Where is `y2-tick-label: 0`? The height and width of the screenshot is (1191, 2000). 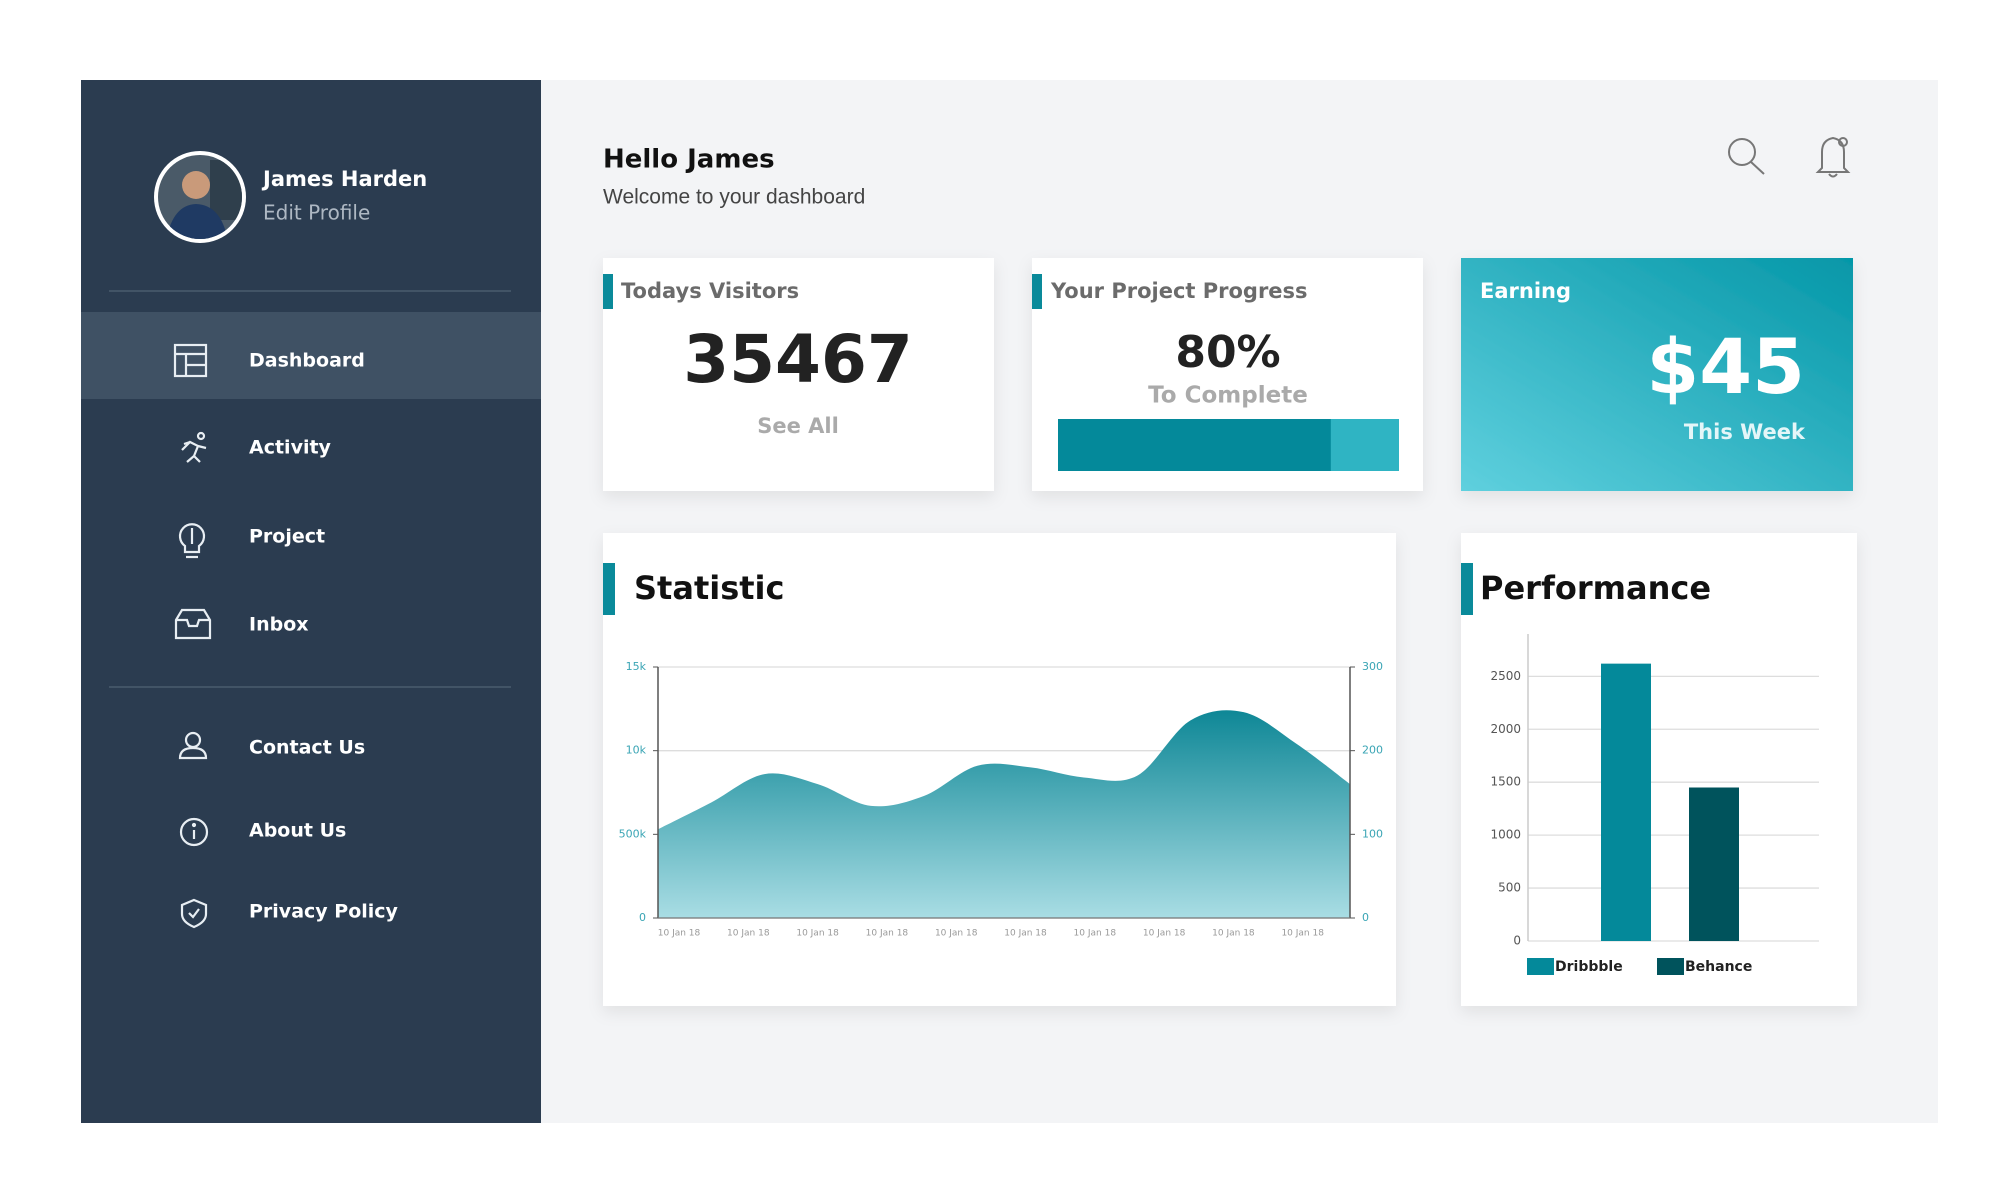
y2-tick-label: 0 is located at coordinates (1365, 917).